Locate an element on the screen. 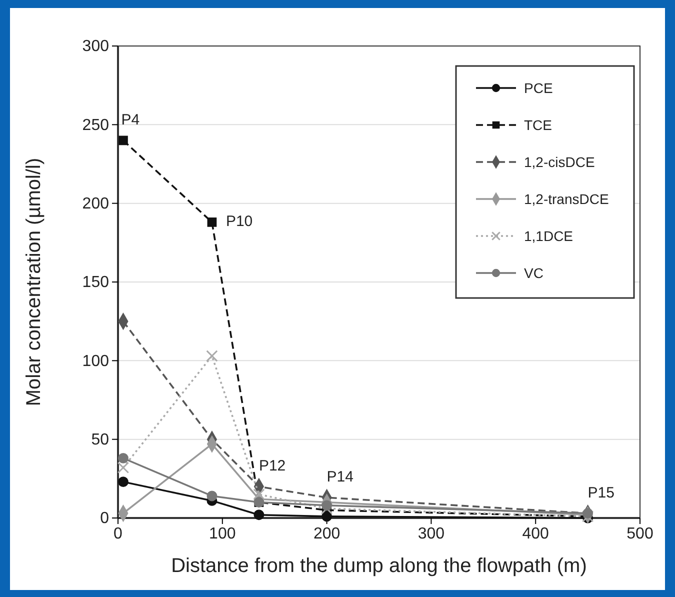 This screenshot has width=675, height=597. y-tick-label: 250 is located at coordinates (96, 125).